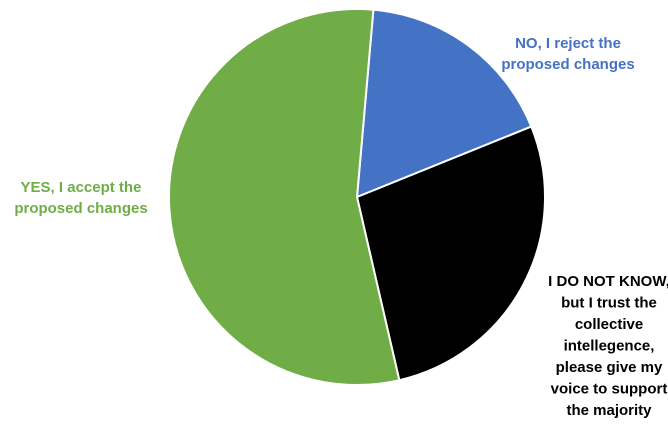 This screenshot has height=432, width=668. Describe the element at coordinates (568, 43) in the screenshot. I see `label-no-line: NO, I reject the` at that location.